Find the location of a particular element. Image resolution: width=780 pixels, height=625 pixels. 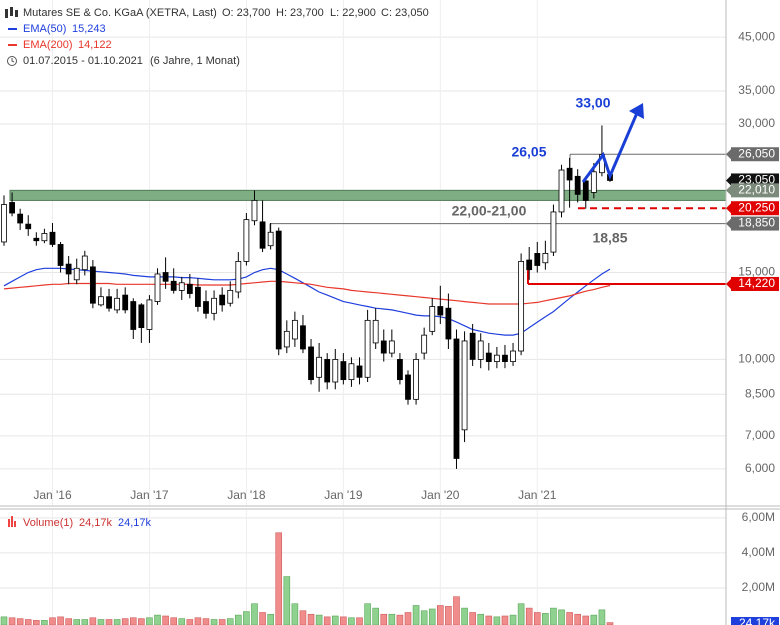

target-arrow is located at coordinates (612, 143).